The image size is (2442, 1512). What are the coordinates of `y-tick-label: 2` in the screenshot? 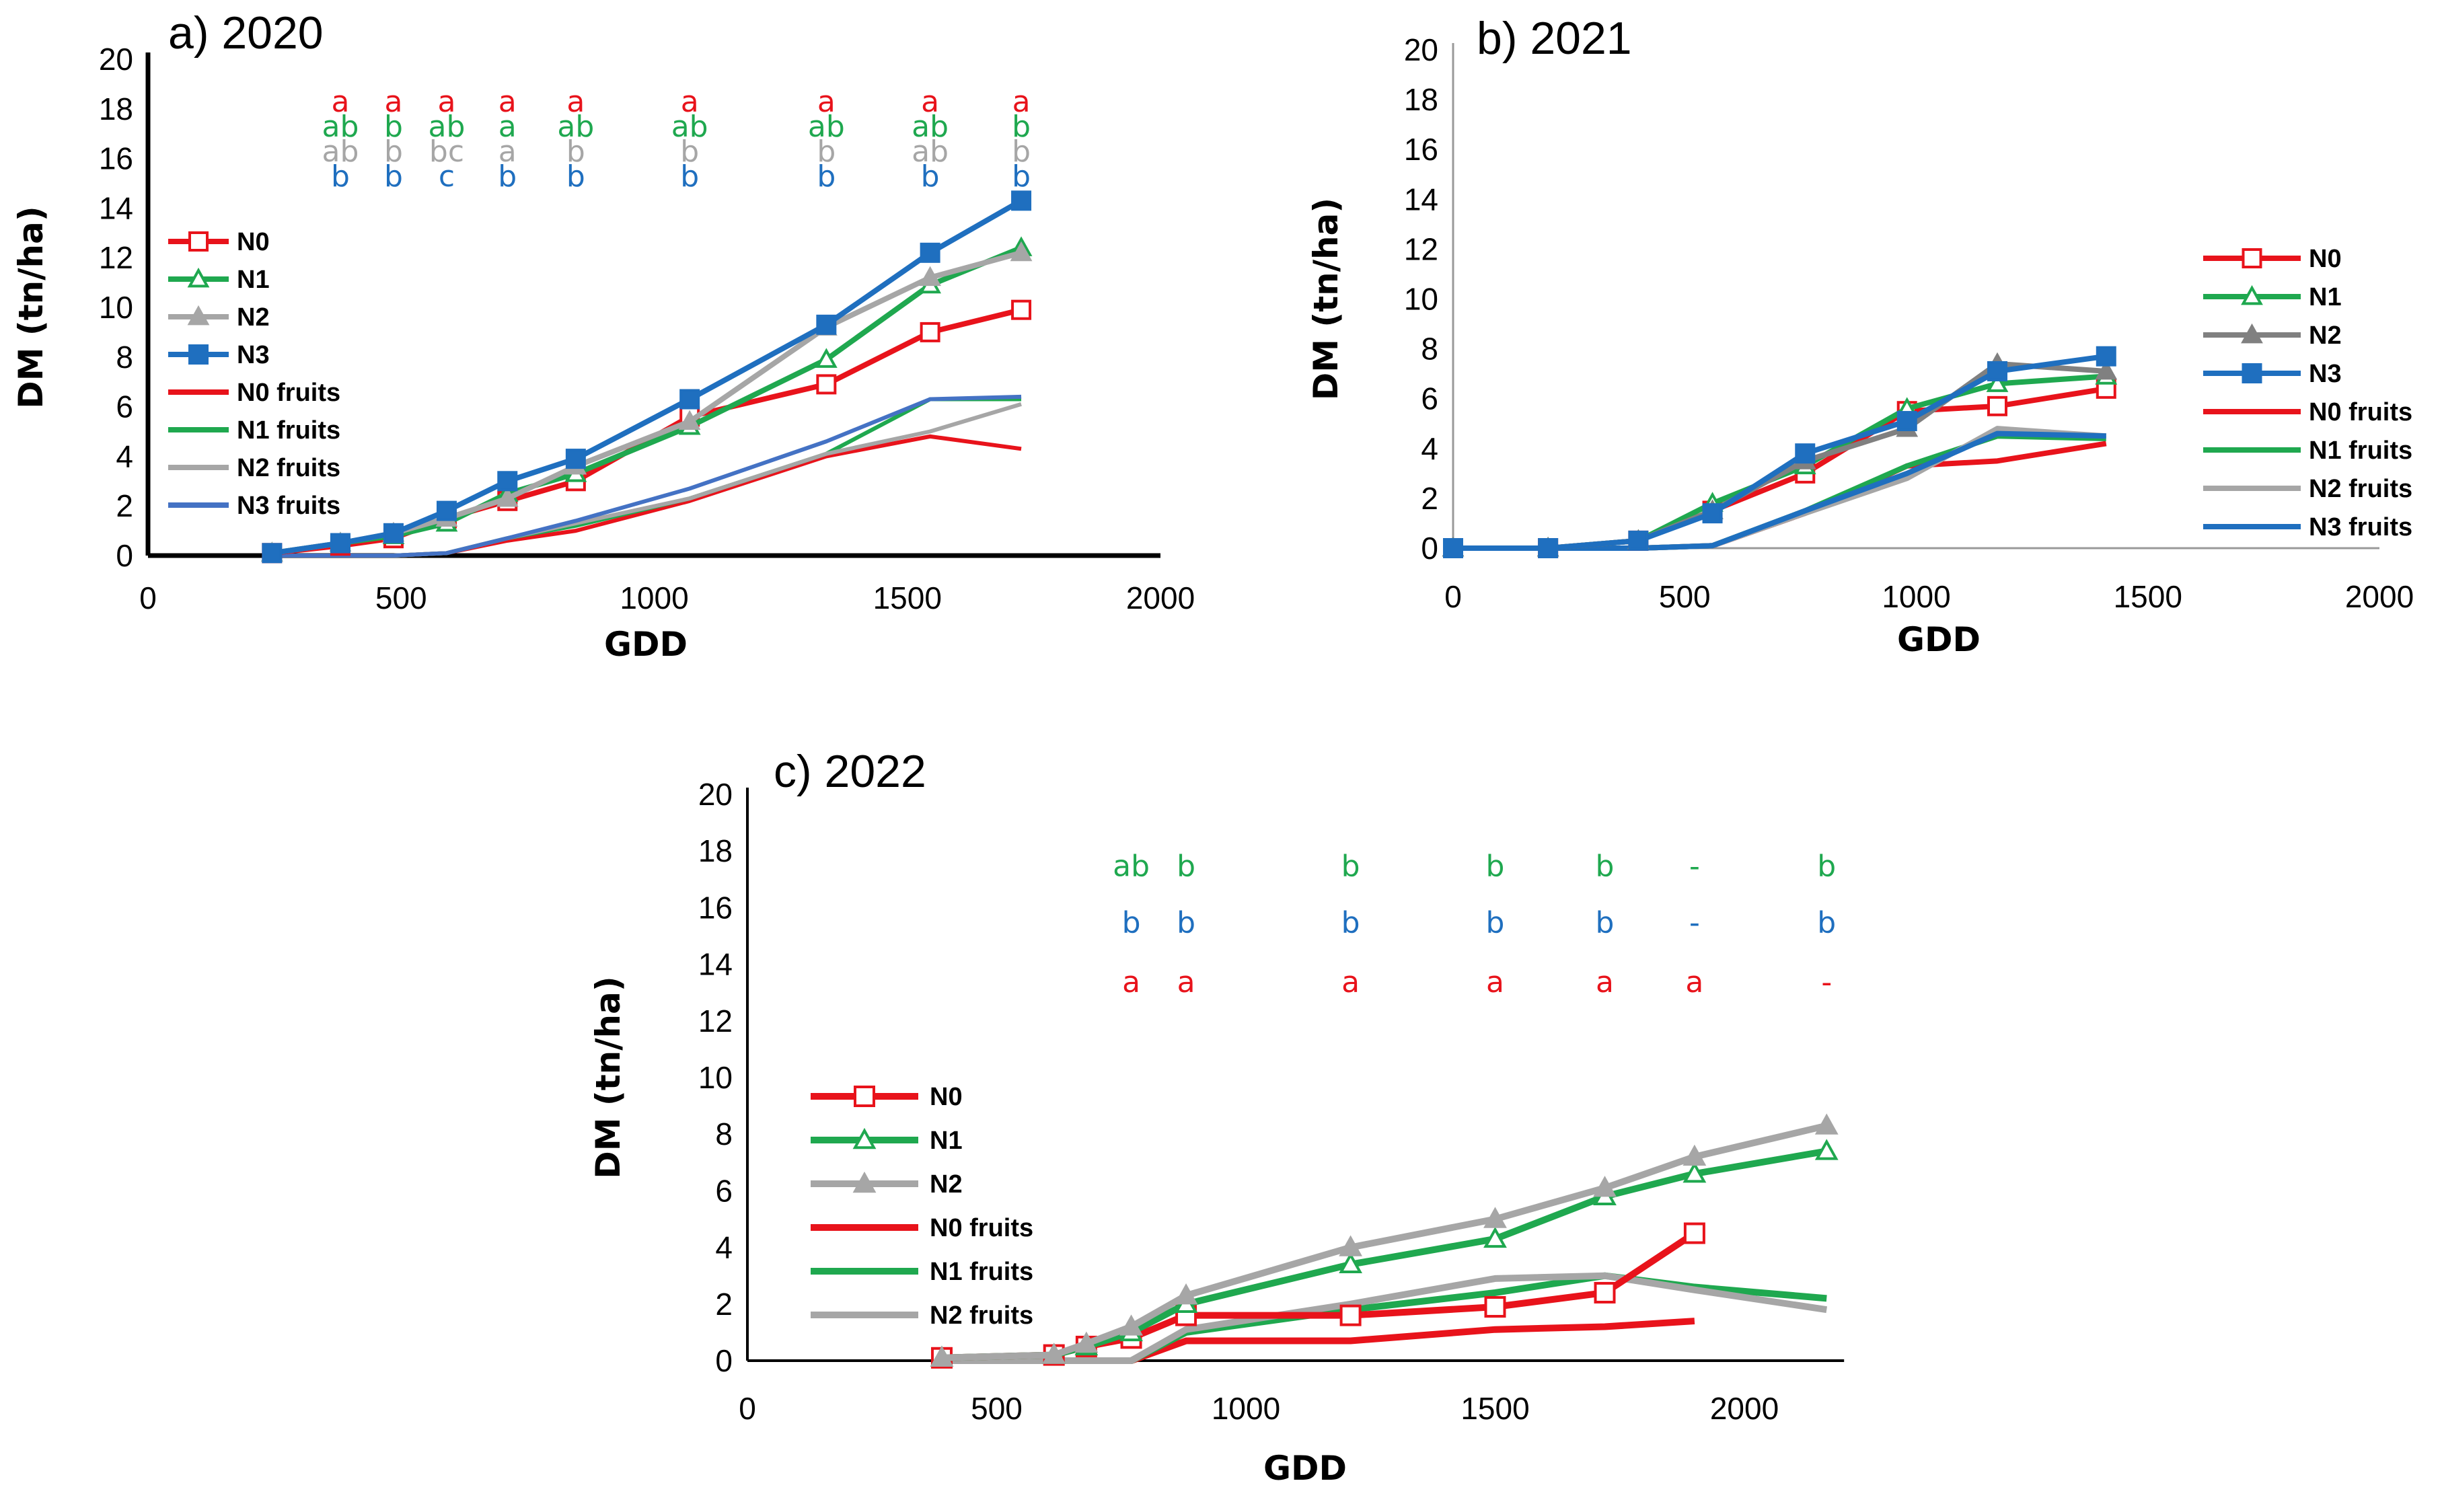 It's located at (724, 1305).